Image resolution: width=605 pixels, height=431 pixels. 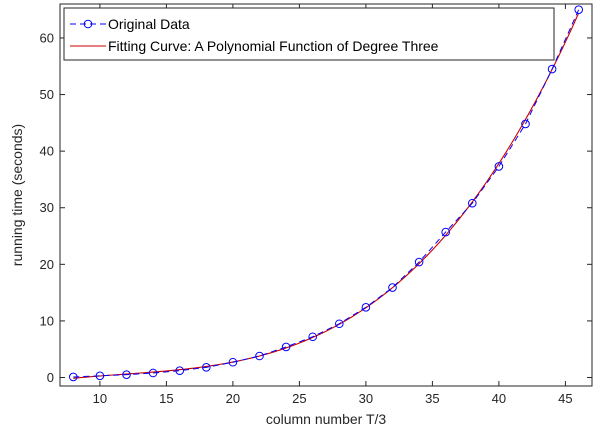 I want to click on x-tick-label: 20, so click(x=233, y=398).